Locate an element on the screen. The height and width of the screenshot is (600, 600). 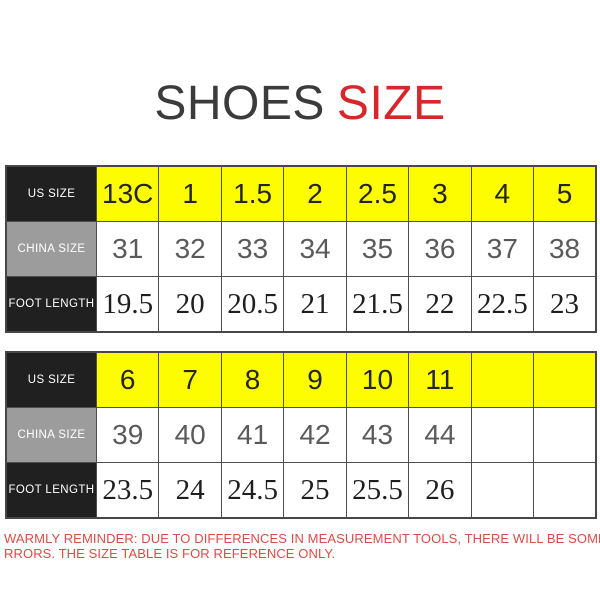
china-size-row: CHINA SIZE 31 32 33 34 35 36 37 38 is located at coordinates (301, 249).